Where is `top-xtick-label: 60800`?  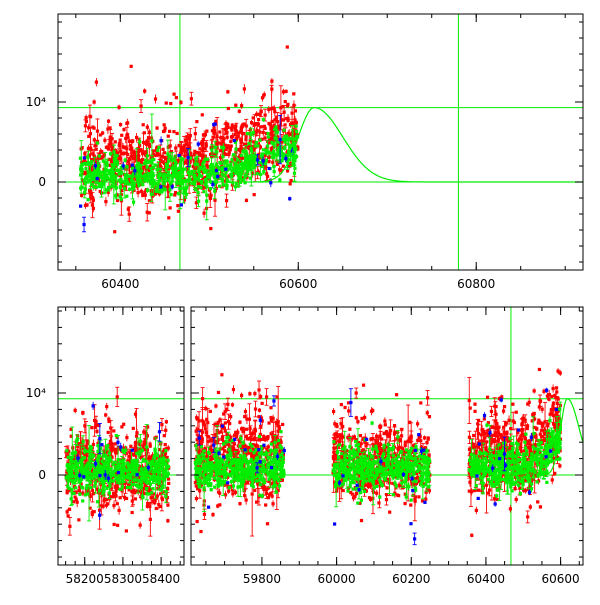
top-xtick-label: 60800 is located at coordinates (476, 284).